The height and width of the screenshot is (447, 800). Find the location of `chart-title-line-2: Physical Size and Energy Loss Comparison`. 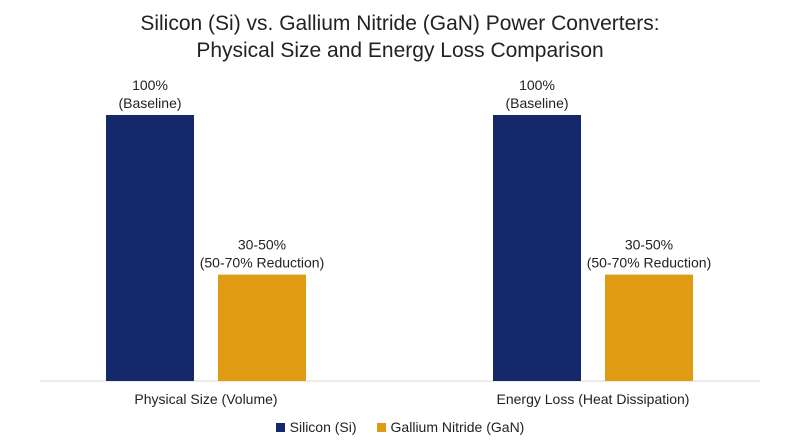

chart-title-line-2: Physical Size and Energy Loss Comparison is located at coordinates (400, 50).